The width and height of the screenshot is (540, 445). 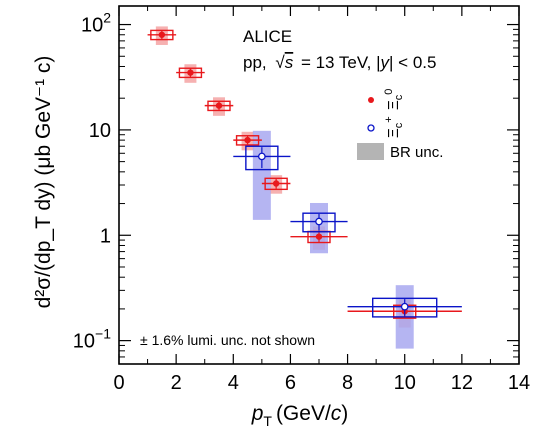 I want to click on y-tick-exponent: 2, so click(x=107, y=18).